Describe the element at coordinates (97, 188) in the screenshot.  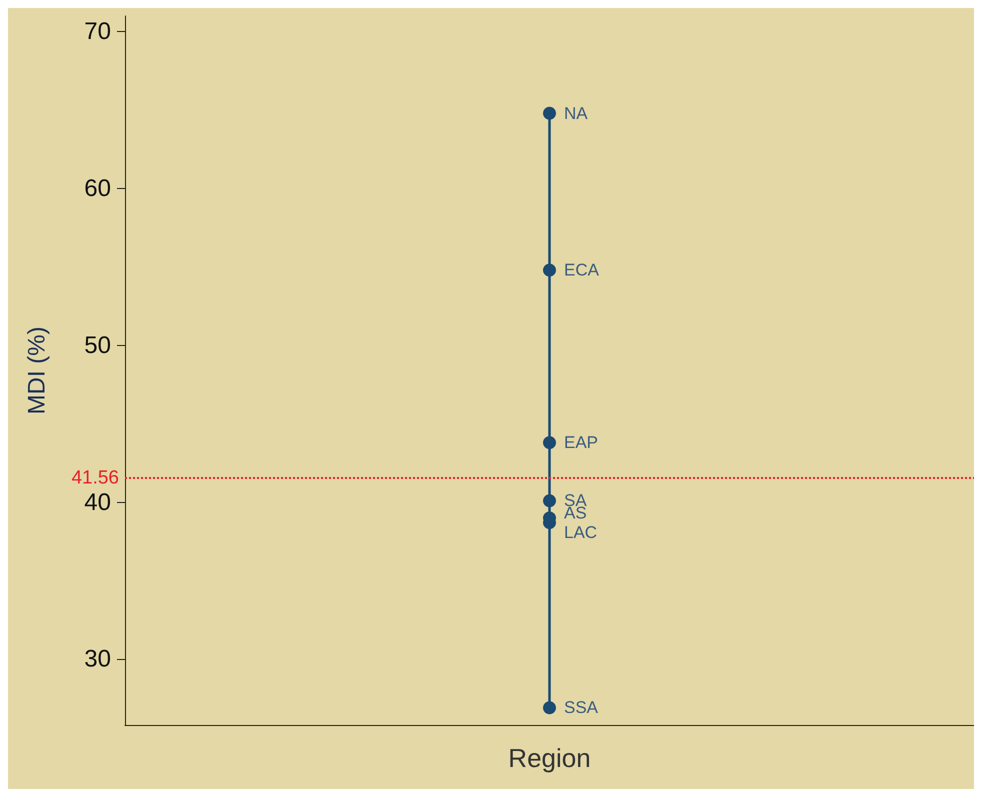
I see `y-tick-label: 60` at that location.